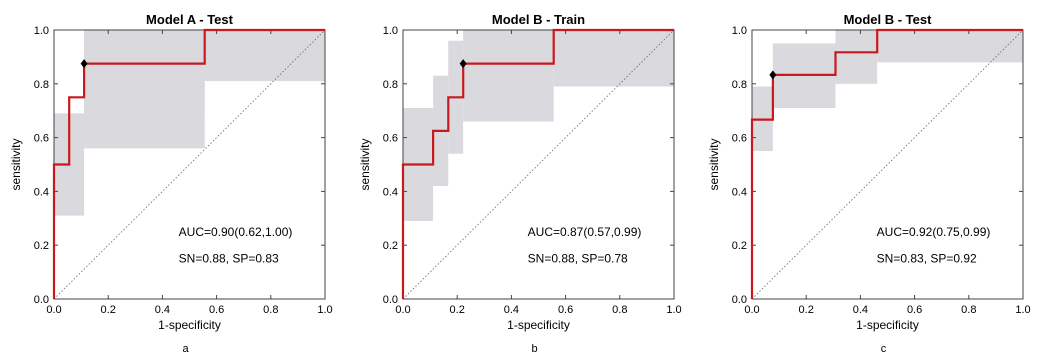 Image resolution: width=1043 pixels, height=358 pixels. Describe the element at coordinates (538, 19) in the screenshot. I see `chart-title: Model B - Train` at that location.